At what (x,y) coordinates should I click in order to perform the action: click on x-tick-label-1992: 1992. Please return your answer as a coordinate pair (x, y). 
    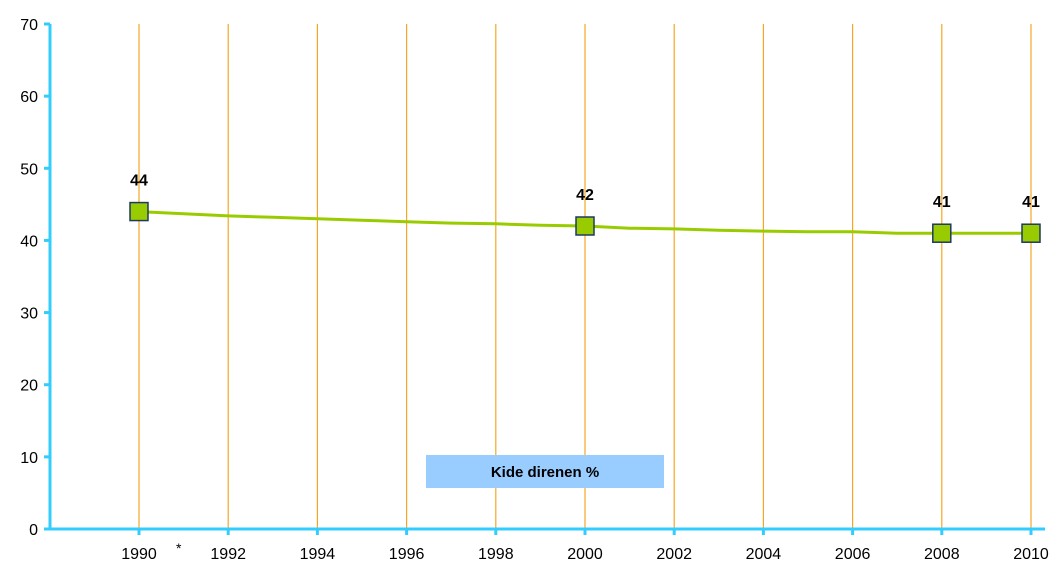
    Looking at the image, I should click on (228, 554).